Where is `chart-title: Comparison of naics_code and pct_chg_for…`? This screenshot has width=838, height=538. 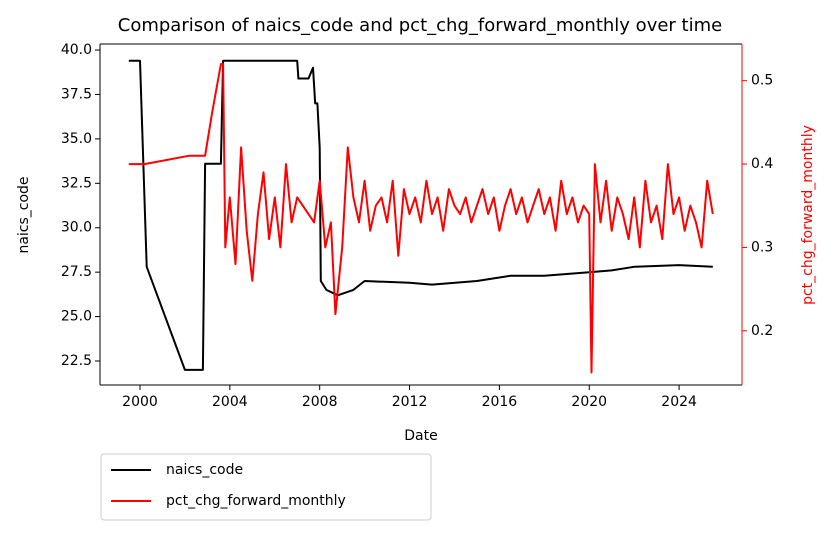
chart-title: Comparison of naics_code and pct_chg_for… is located at coordinates (420, 25).